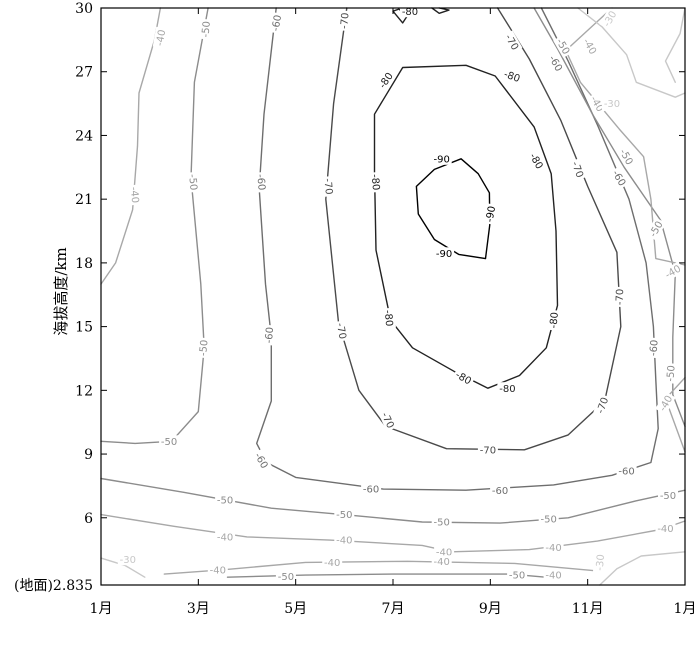  I want to click on contour-label-57: -40, so click(217, 569).